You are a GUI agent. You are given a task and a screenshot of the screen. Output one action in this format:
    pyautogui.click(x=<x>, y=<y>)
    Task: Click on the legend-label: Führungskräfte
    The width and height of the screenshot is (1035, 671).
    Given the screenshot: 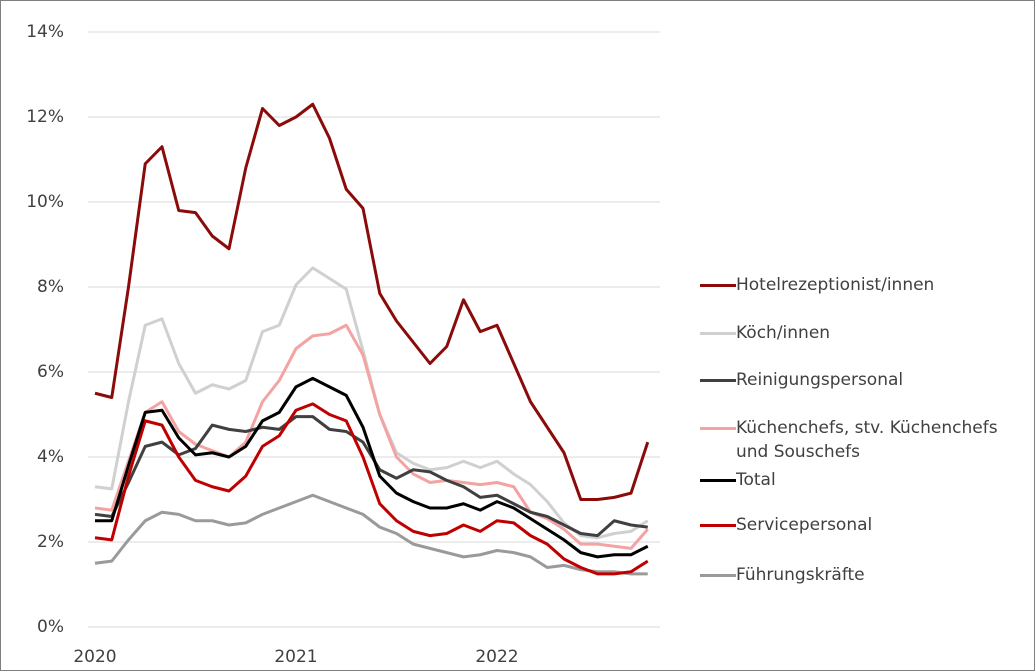 What is the action you would take?
    pyautogui.click(x=800, y=575)
    